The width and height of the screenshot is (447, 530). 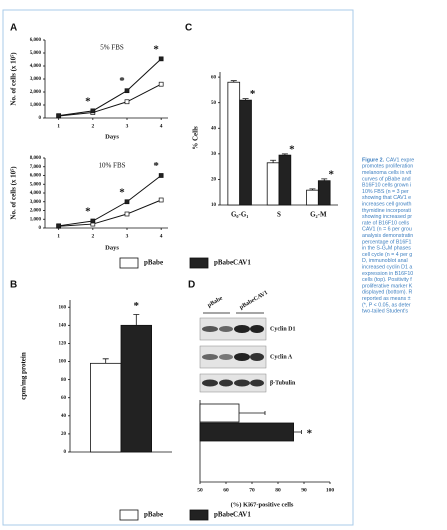 What do you see at coordinates (188, 28) in the screenshot?
I see `panel-label: C` at bounding box center [188, 28].